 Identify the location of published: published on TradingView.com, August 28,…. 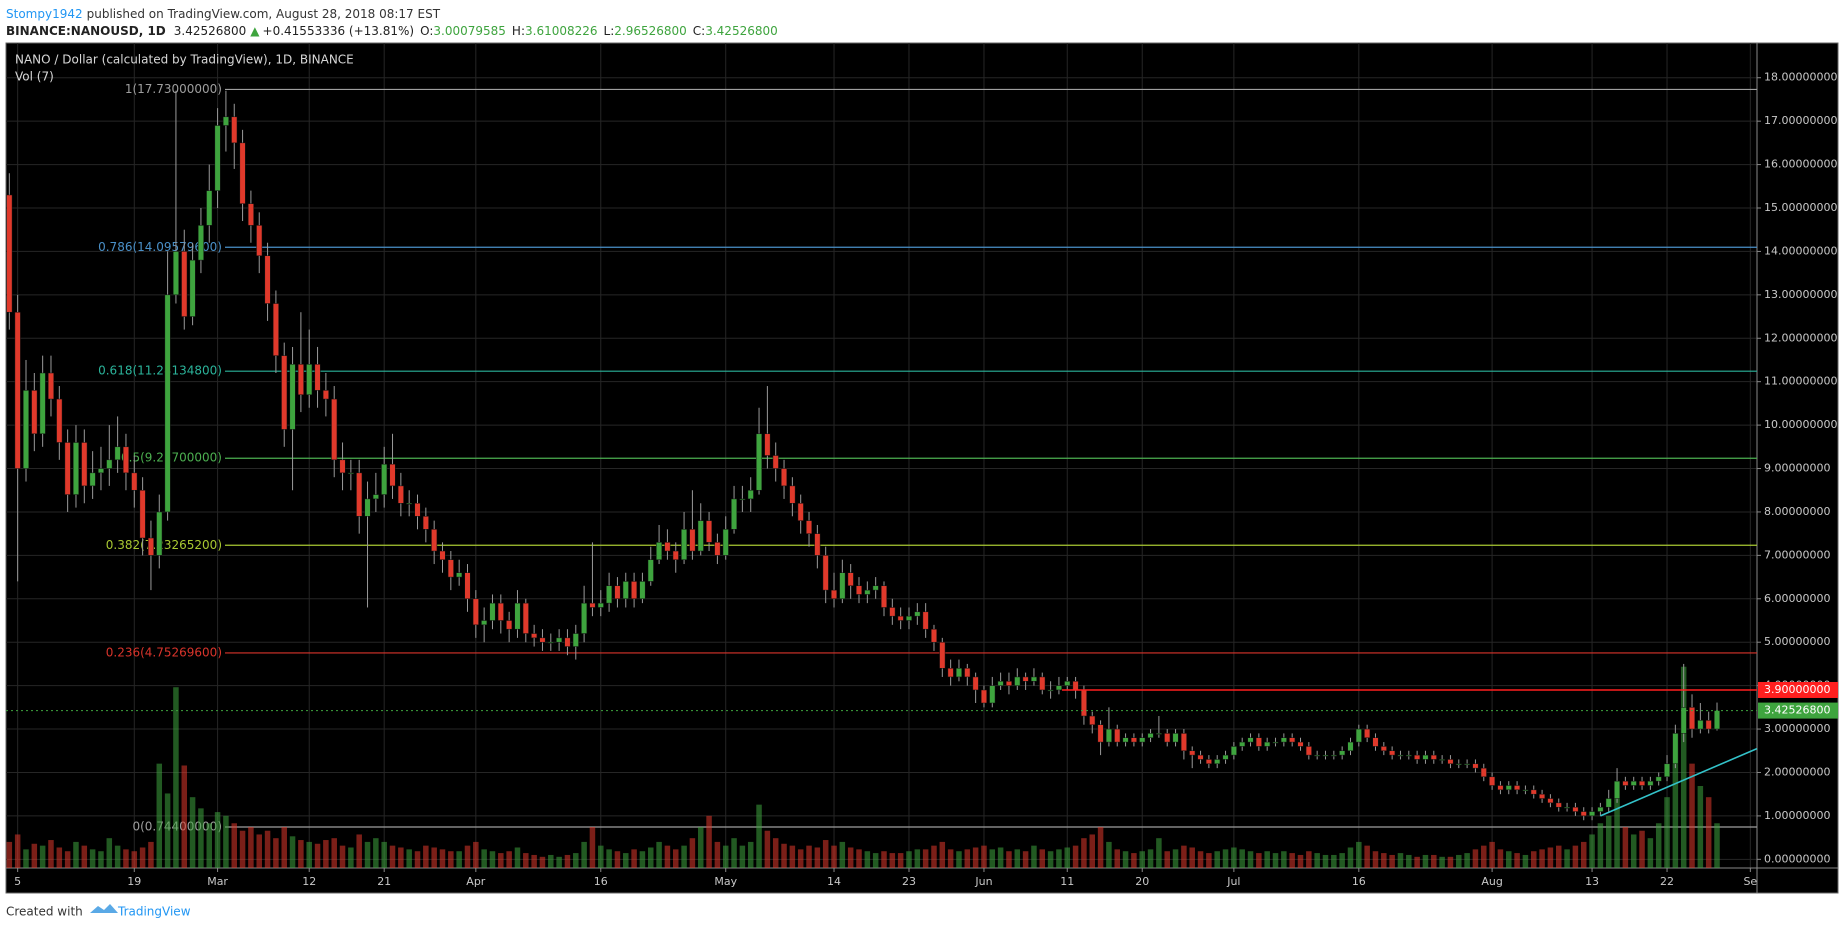
(264, 14).